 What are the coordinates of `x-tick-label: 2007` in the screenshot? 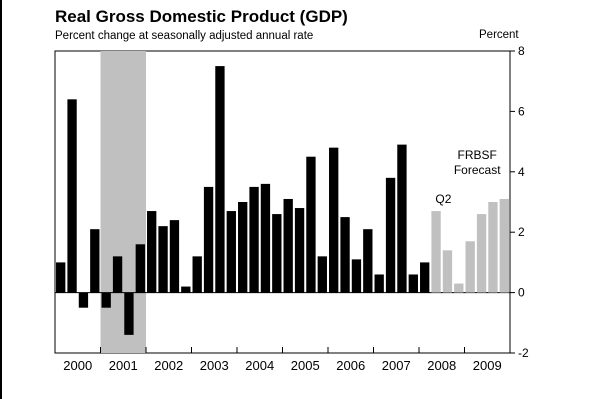 It's located at (396, 365).